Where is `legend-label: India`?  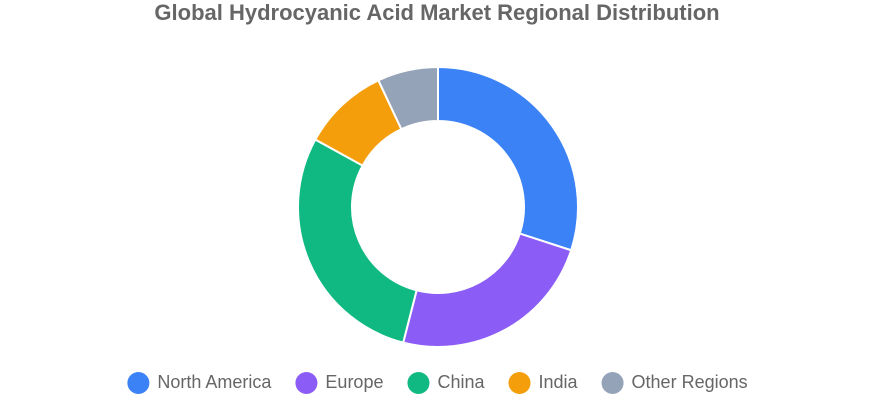
legend-label: India is located at coordinates (559, 382).